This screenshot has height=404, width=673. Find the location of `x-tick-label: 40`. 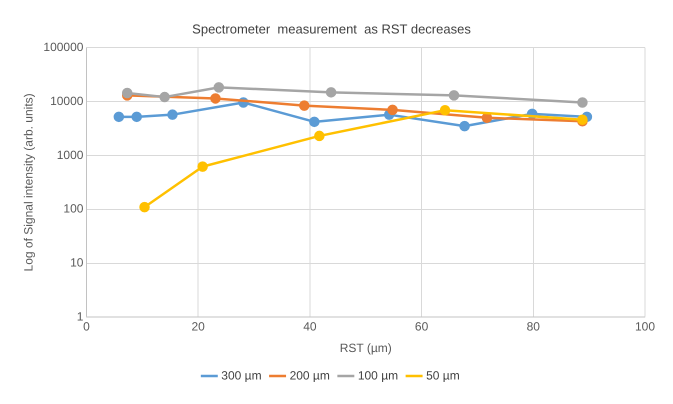

x-tick-label: 40 is located at coordinates (310, 327).